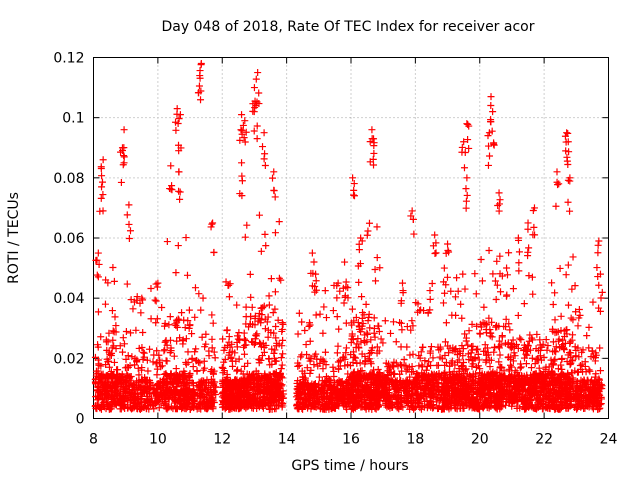  I want to click on y-tick-label: 0.12, so click(68, 59).